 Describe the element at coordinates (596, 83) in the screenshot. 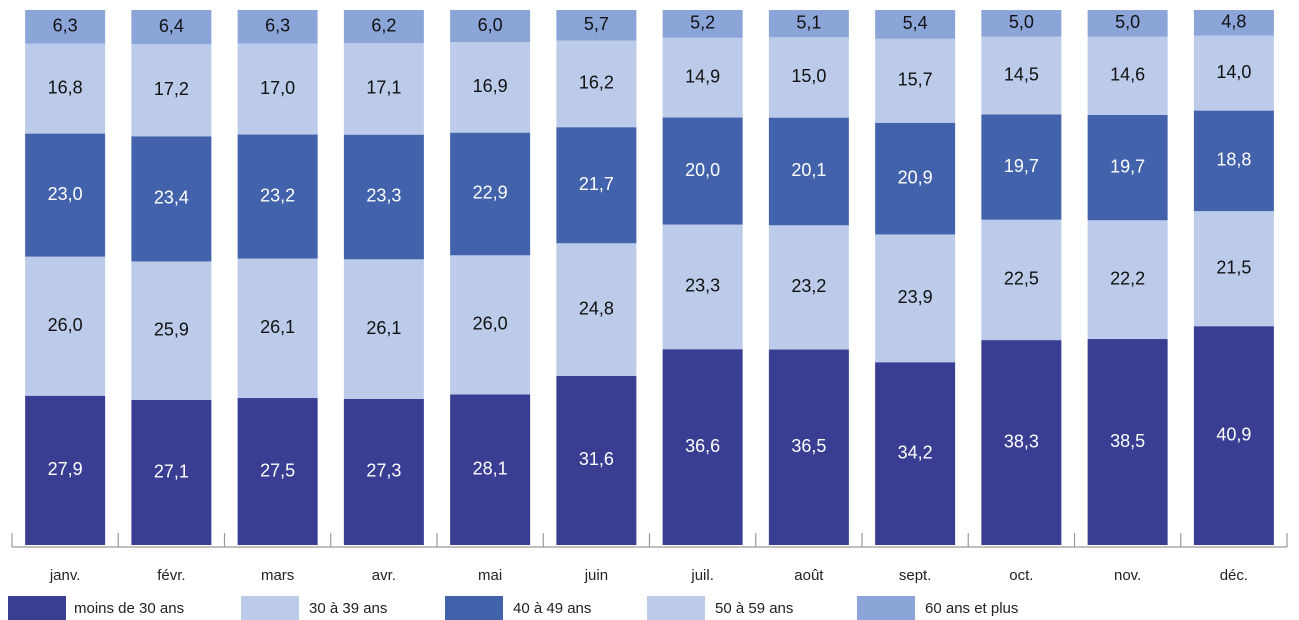

I see `data-label: 16,2` at that location.